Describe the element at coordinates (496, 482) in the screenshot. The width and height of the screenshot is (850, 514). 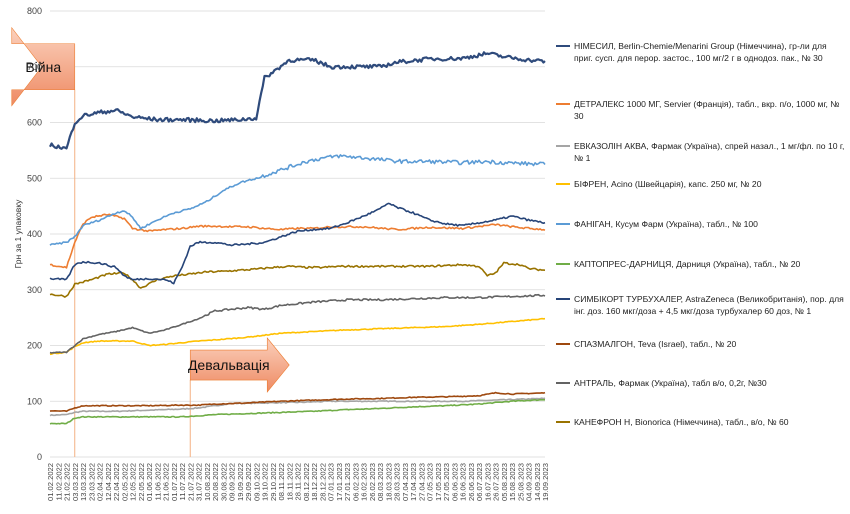
I see `x-tick-label: 26.07.2023` at that location.